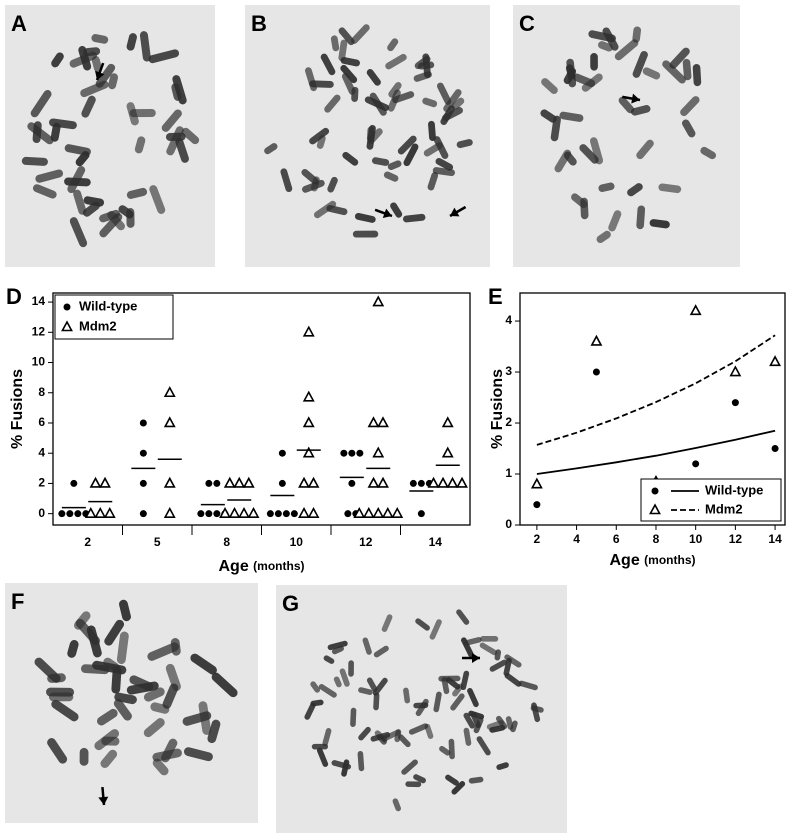 This screenshot has height=838, width=800. I want to click on legend-label: Wild-type, so click(734, 489).